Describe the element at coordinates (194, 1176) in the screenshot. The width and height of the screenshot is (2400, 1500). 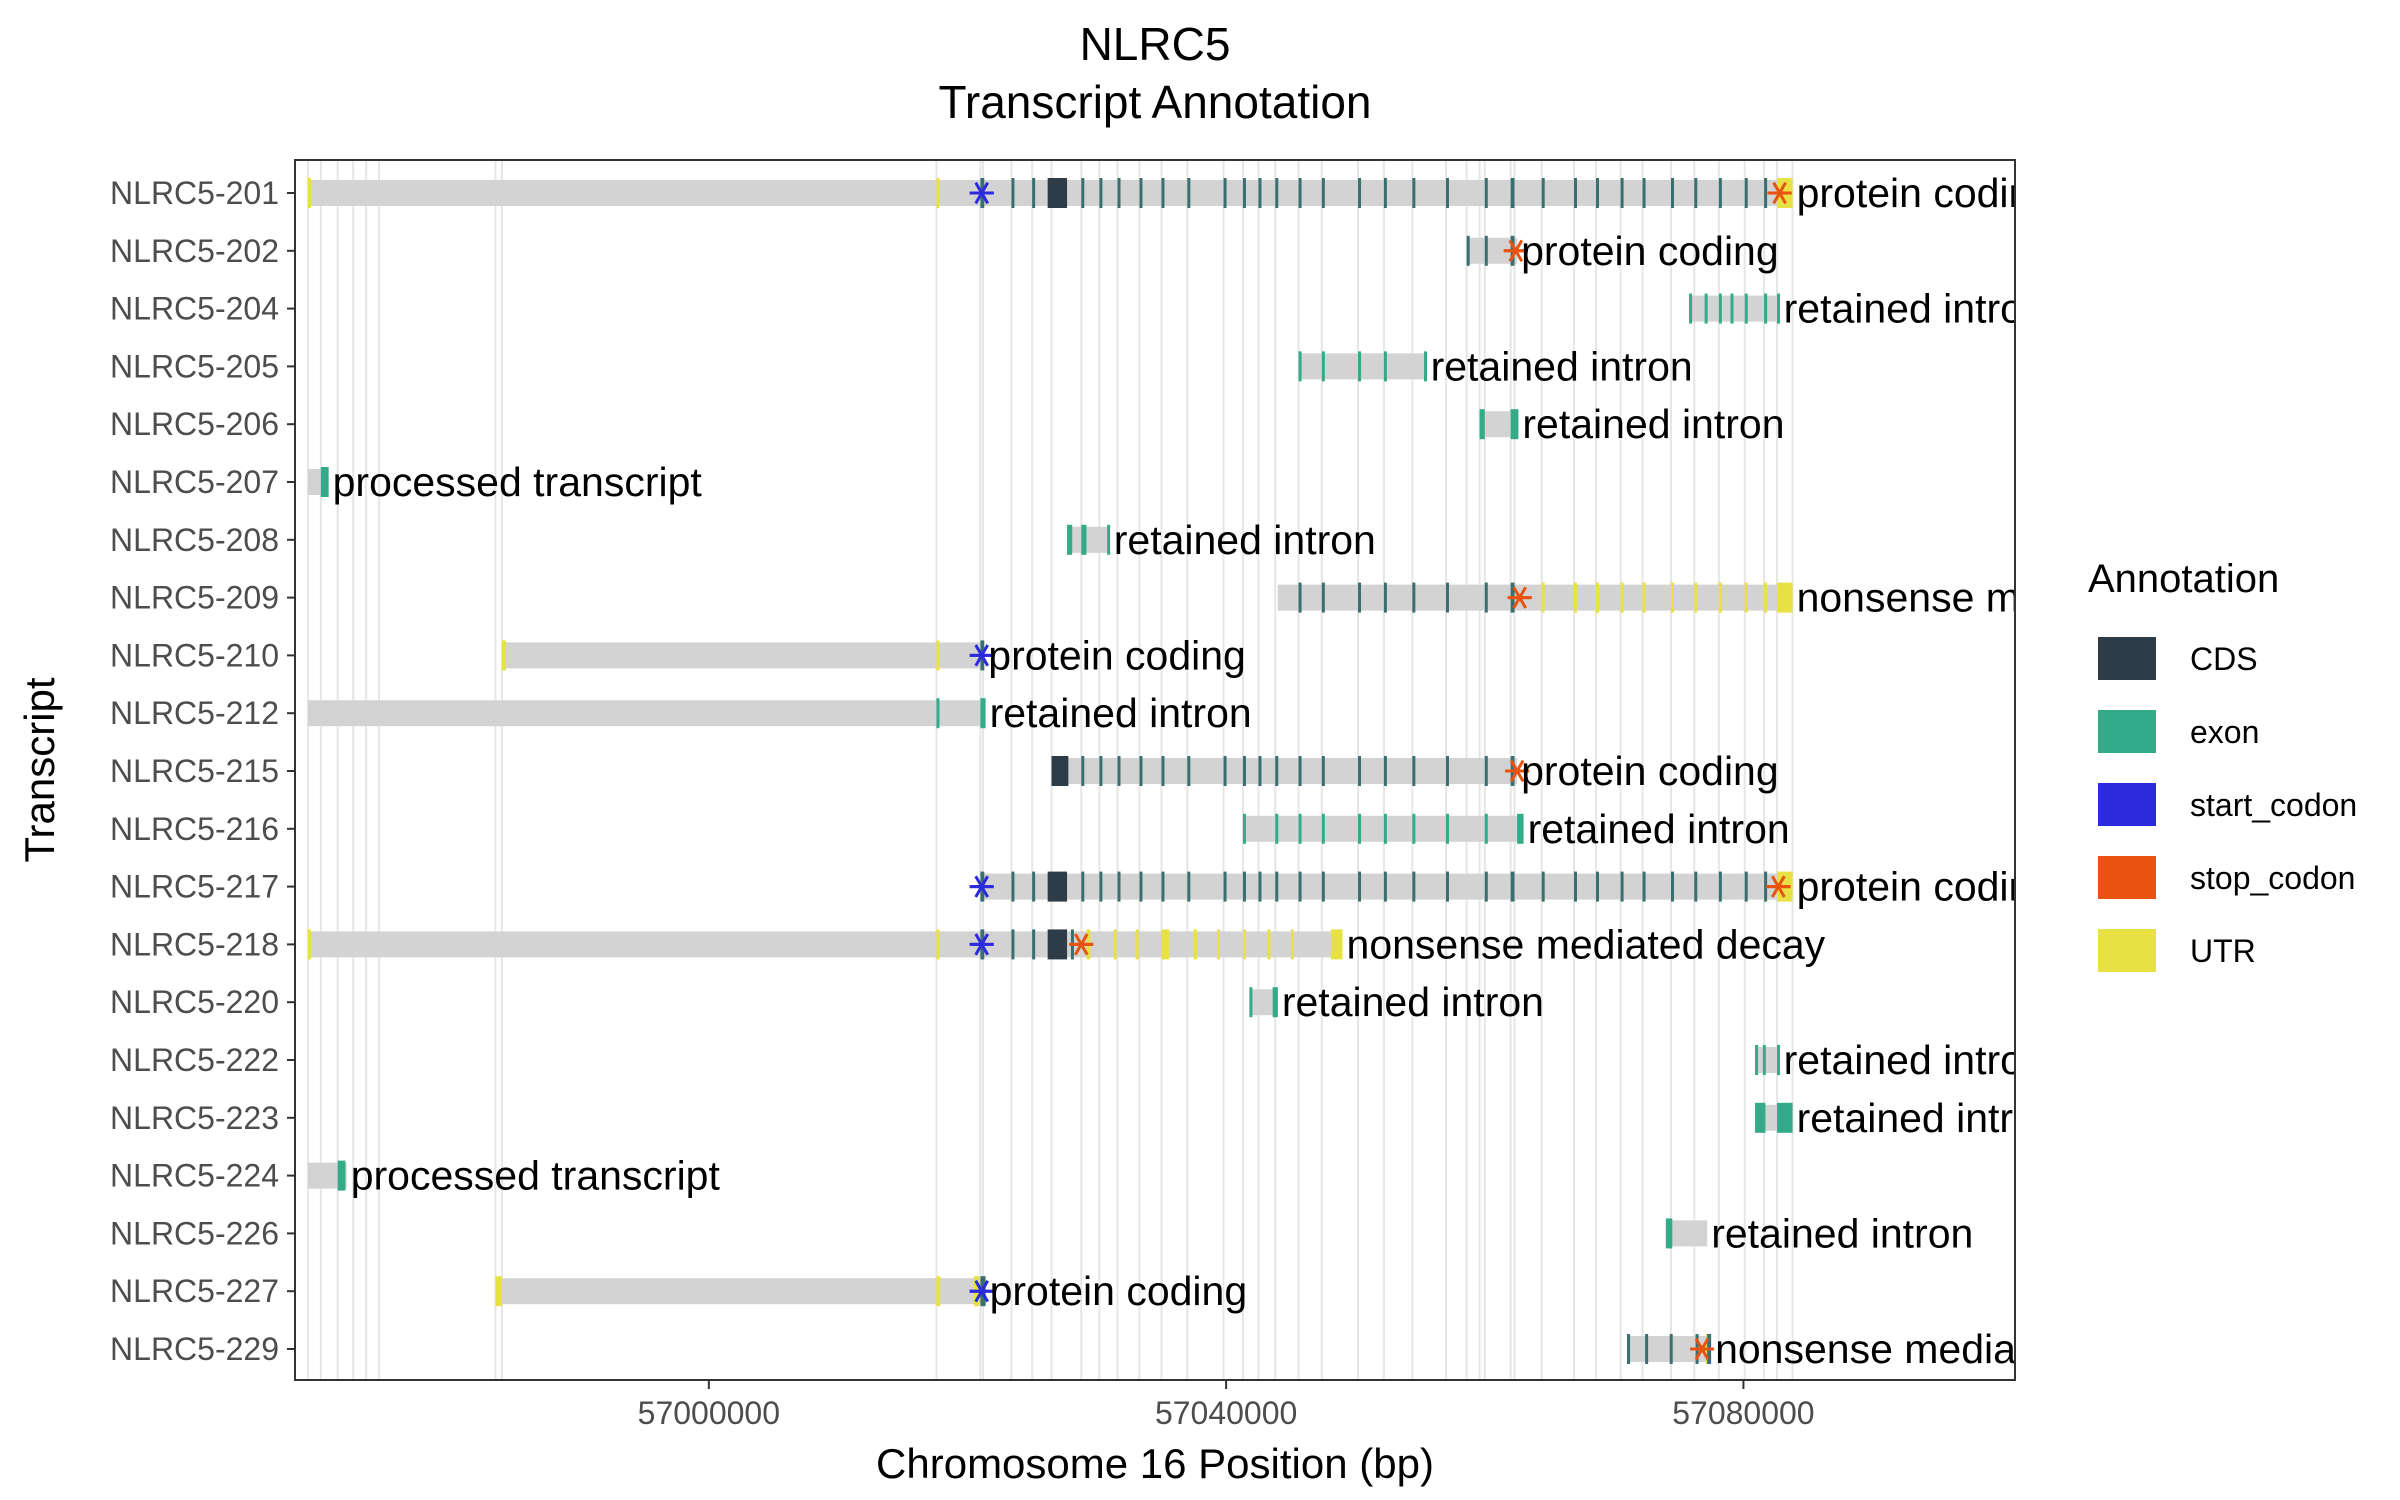
I see `y-tick-label: NLRC5-224` at that location.